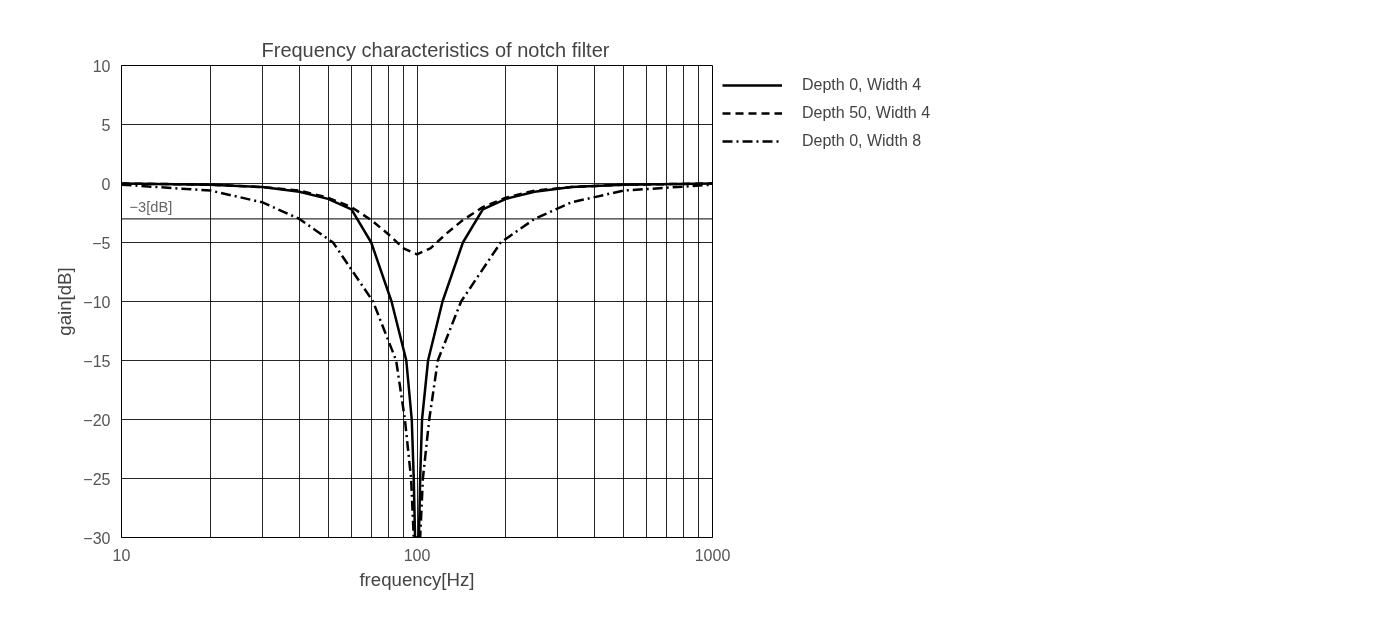 The image size is (1380, 623). Describe the element at coordinates (65, 301) in the screenshot. I see `y-axis-title: gain[dB]` at that location.